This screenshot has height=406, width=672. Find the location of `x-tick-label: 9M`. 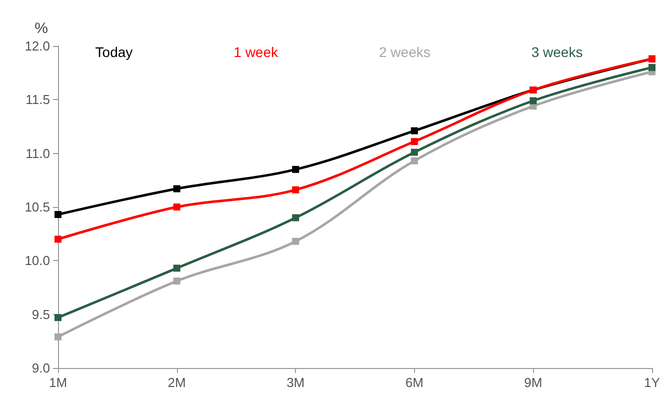

x-tick-label: 9M is located at coordinates (533, 382).